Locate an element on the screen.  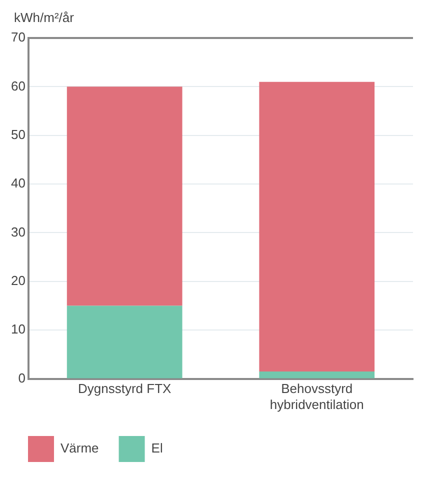
y-tick-label: 30 is located at coordinates (18, 232).